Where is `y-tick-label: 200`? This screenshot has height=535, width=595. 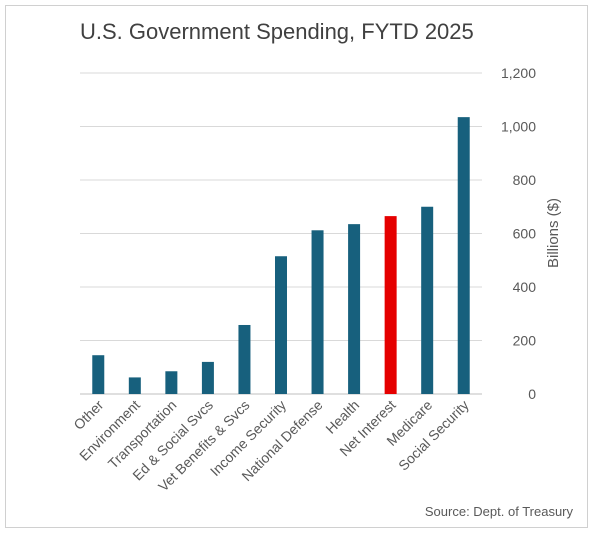 y-tick-label: 200 is located at coordinates (525, 341).